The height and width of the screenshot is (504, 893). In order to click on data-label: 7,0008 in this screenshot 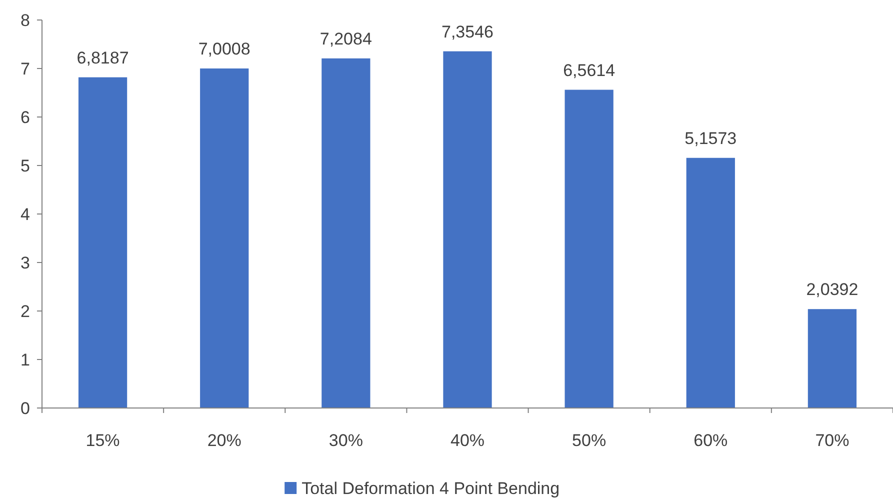, I will do `click(224, 48)`.